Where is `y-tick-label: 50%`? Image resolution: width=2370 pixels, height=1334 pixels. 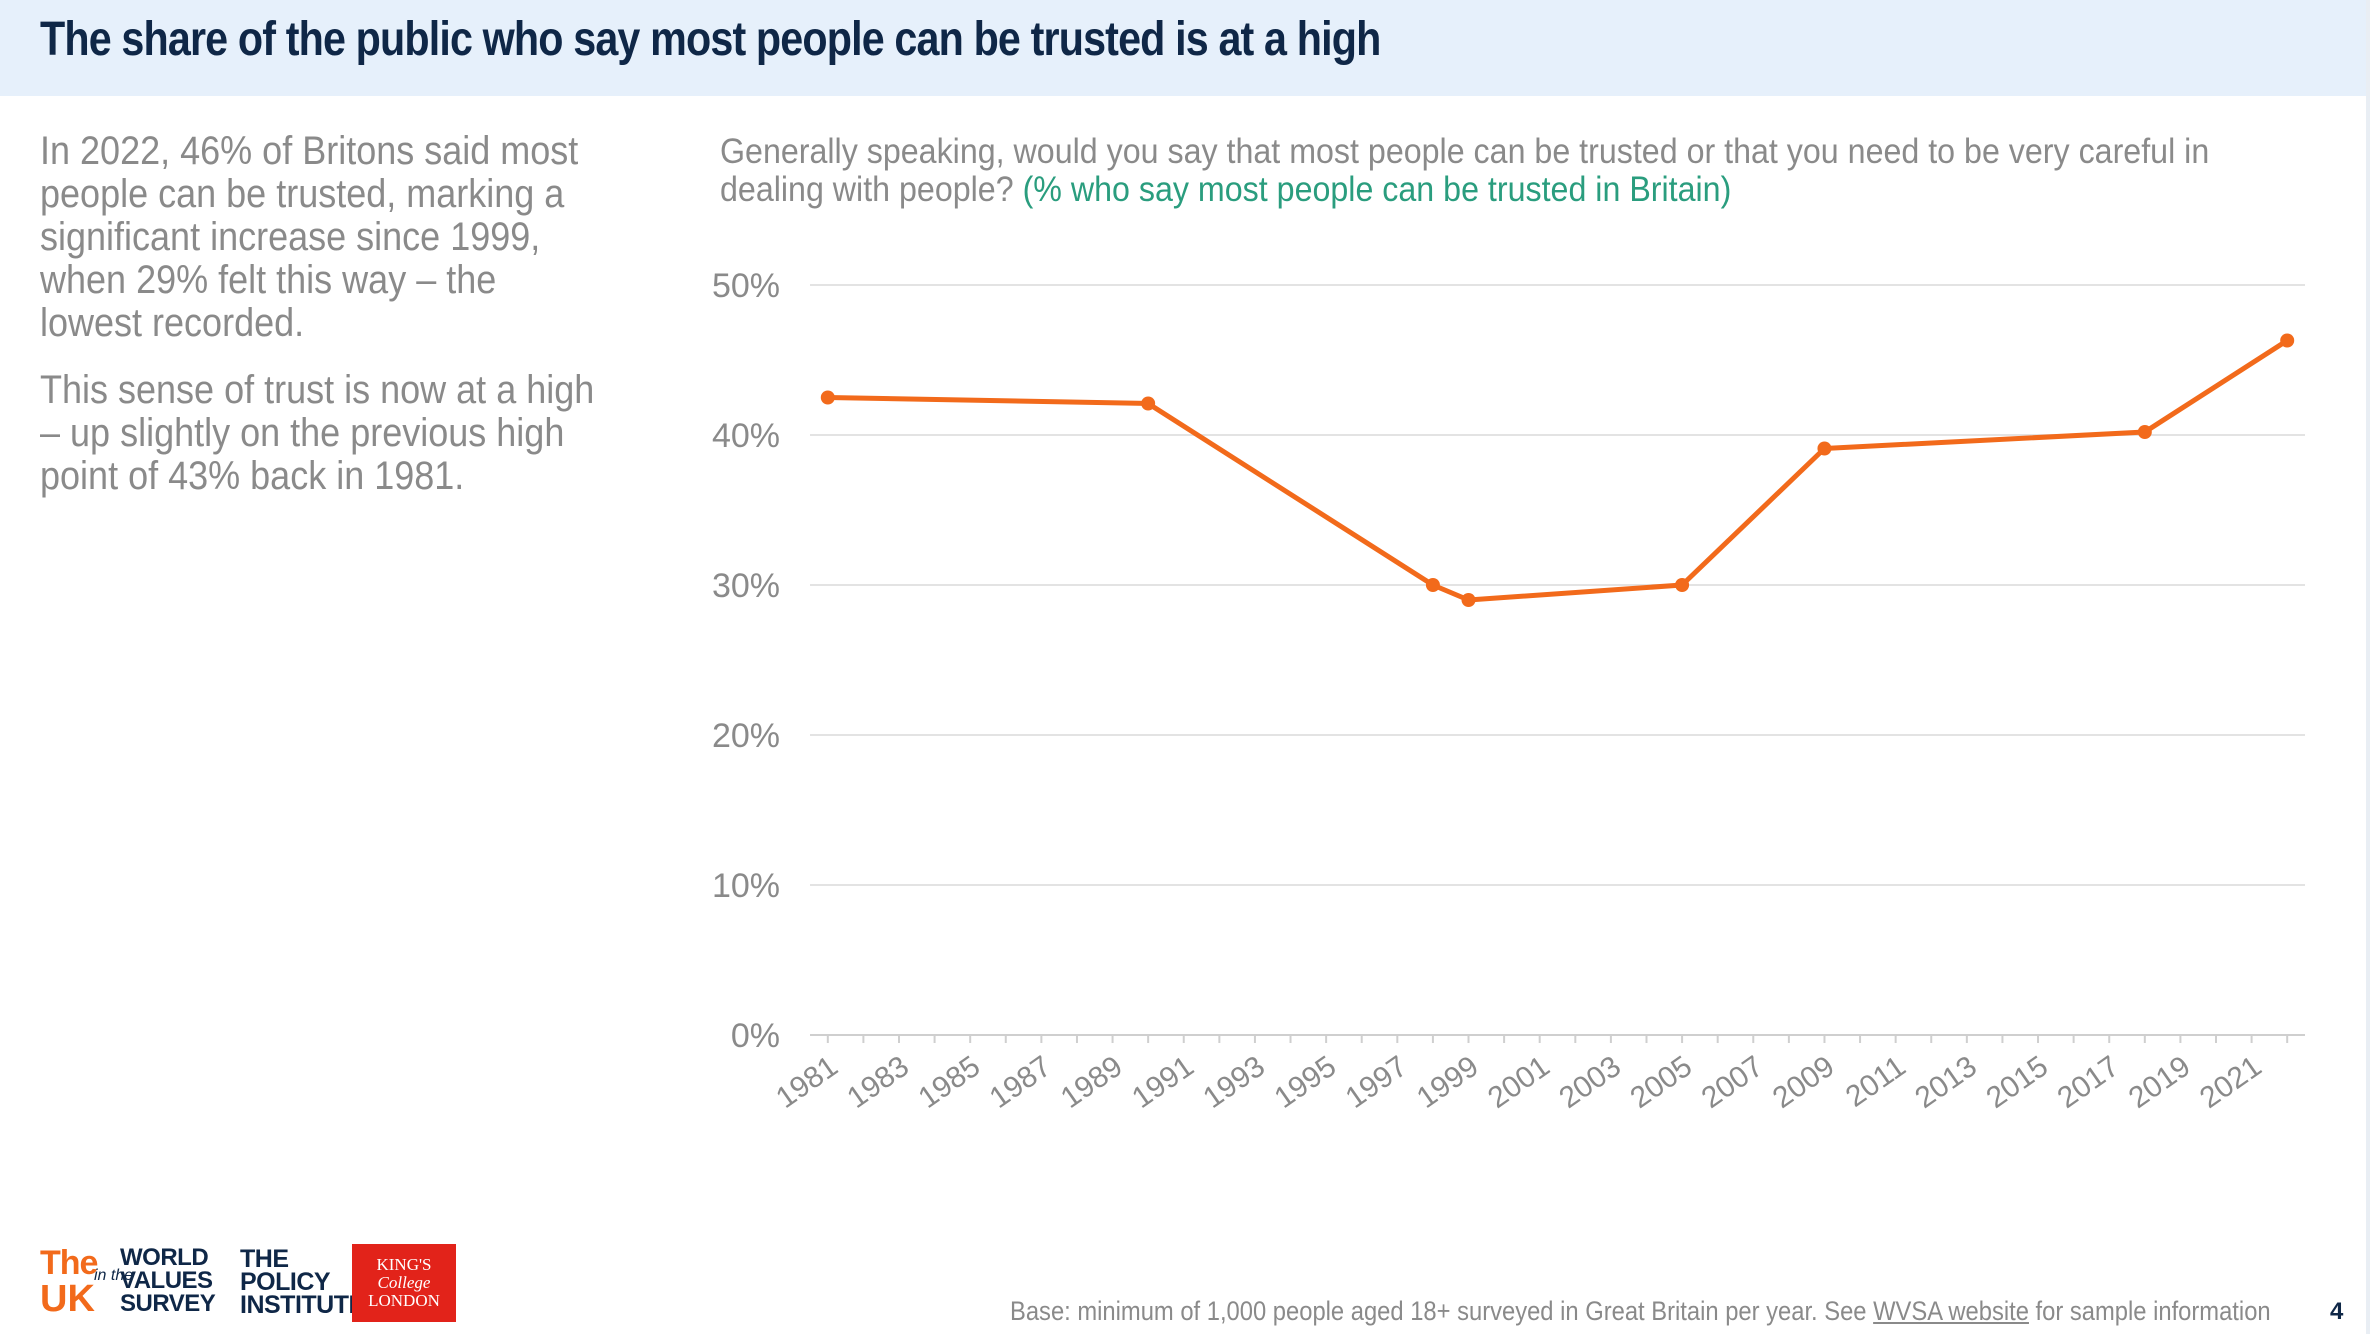
y-tick-label: 50% is located at coordinates (746, 286).